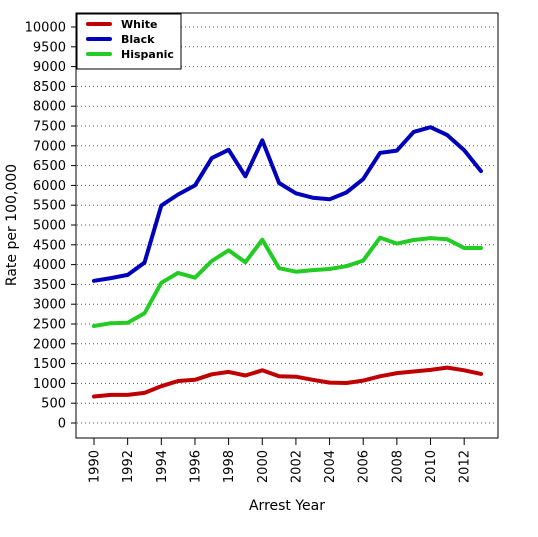  What do you see at coordinates (49, 146) in the screenshot?
I see `y-tick-label: 7000` at bounding box center [49, 146].